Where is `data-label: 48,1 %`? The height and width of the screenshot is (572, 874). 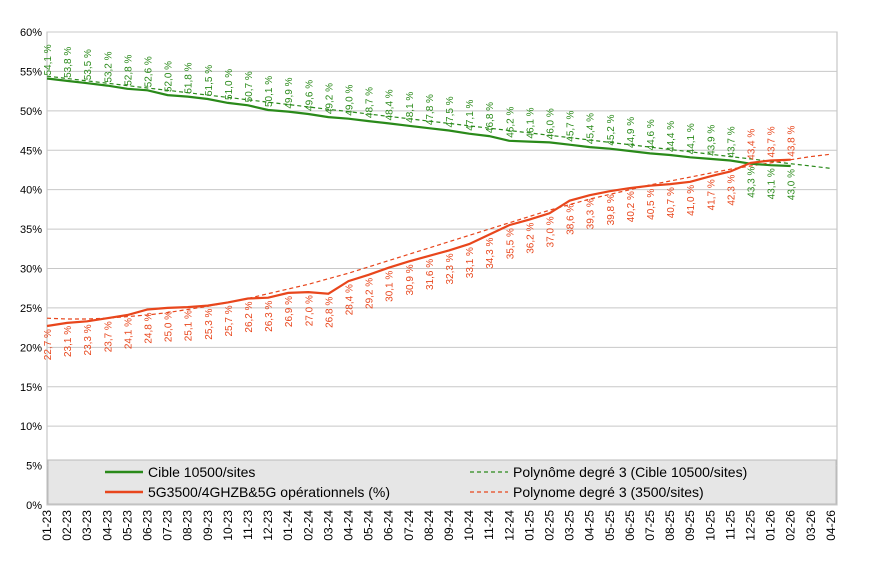 data-label: 48,1 % is located at coordinates (410, 107).